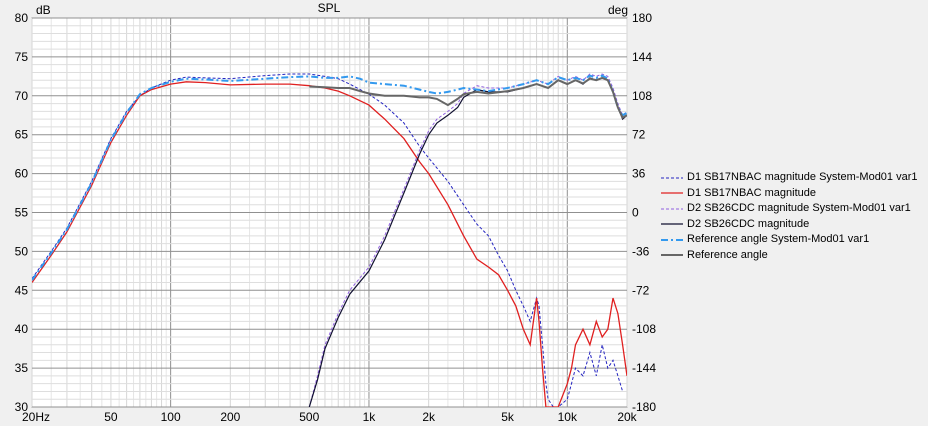  I want to click on y-left-tick-label: 80, so click(22, 18).